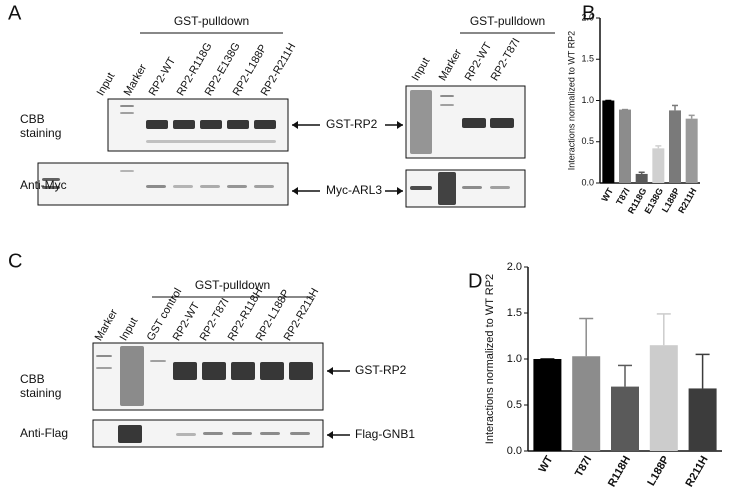 The height and width of the screenshot is (495, 745). Describe the element at coordinates (385, 434) in the screenshot. I see `target-label: Flag-GNB1` at that location.